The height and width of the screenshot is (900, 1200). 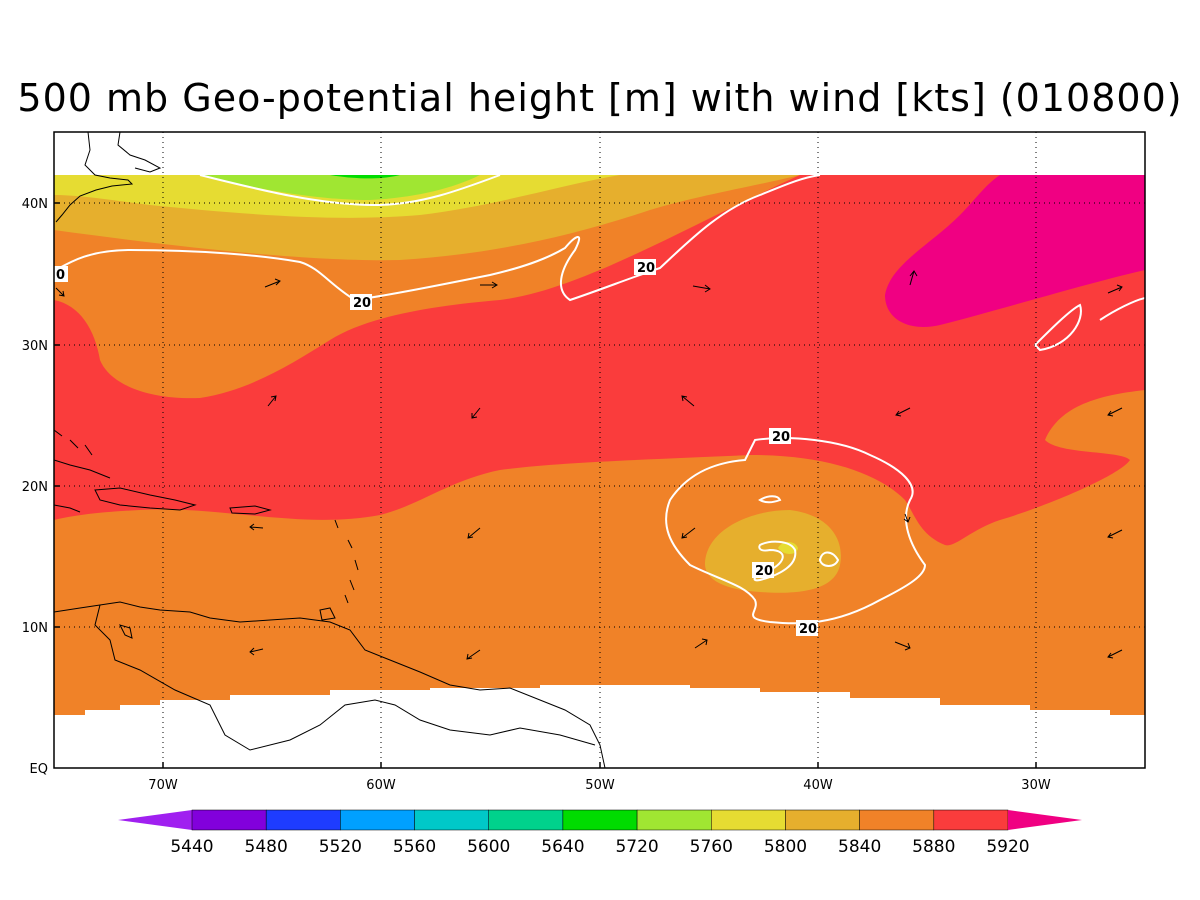 I want to click on x-tick-label: 60W, so click(x=381, y=785).